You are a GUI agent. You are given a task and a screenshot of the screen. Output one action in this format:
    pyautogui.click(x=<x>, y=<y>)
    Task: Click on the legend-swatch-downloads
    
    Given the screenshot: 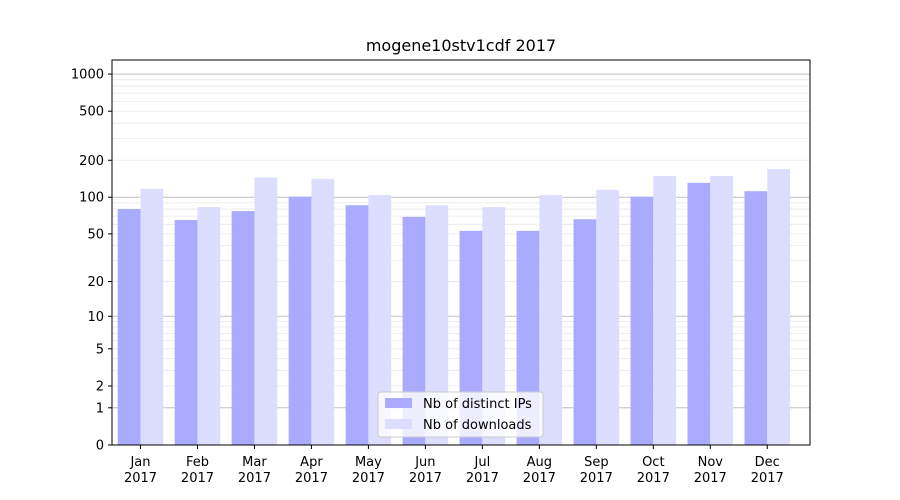 What is the action you would take?
    pyautogui.click(x=398, y=424)
    